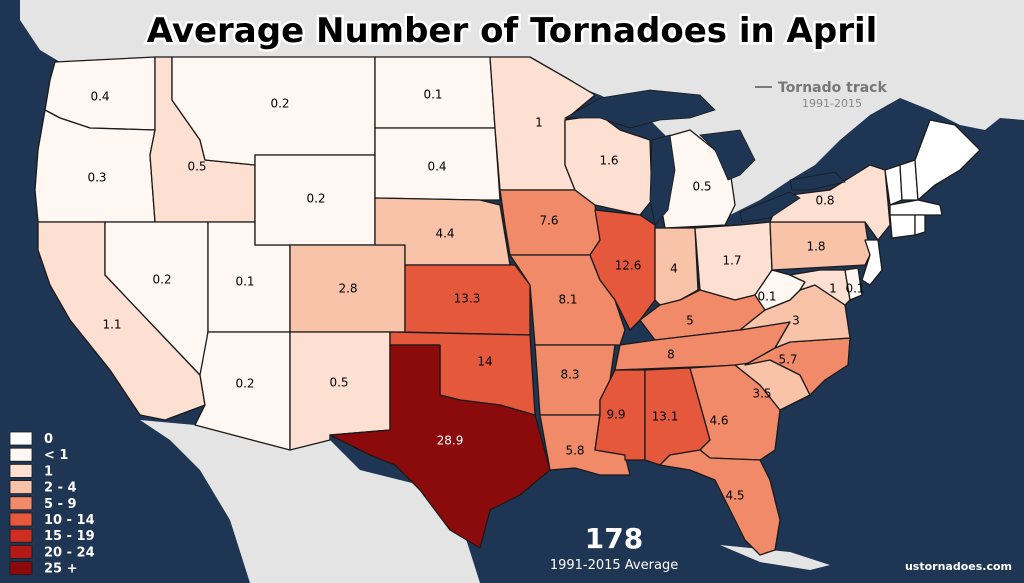  Describe the element at coordinates (608, 161) in the screenshot. I see `value-WI: 1.6` at that location.